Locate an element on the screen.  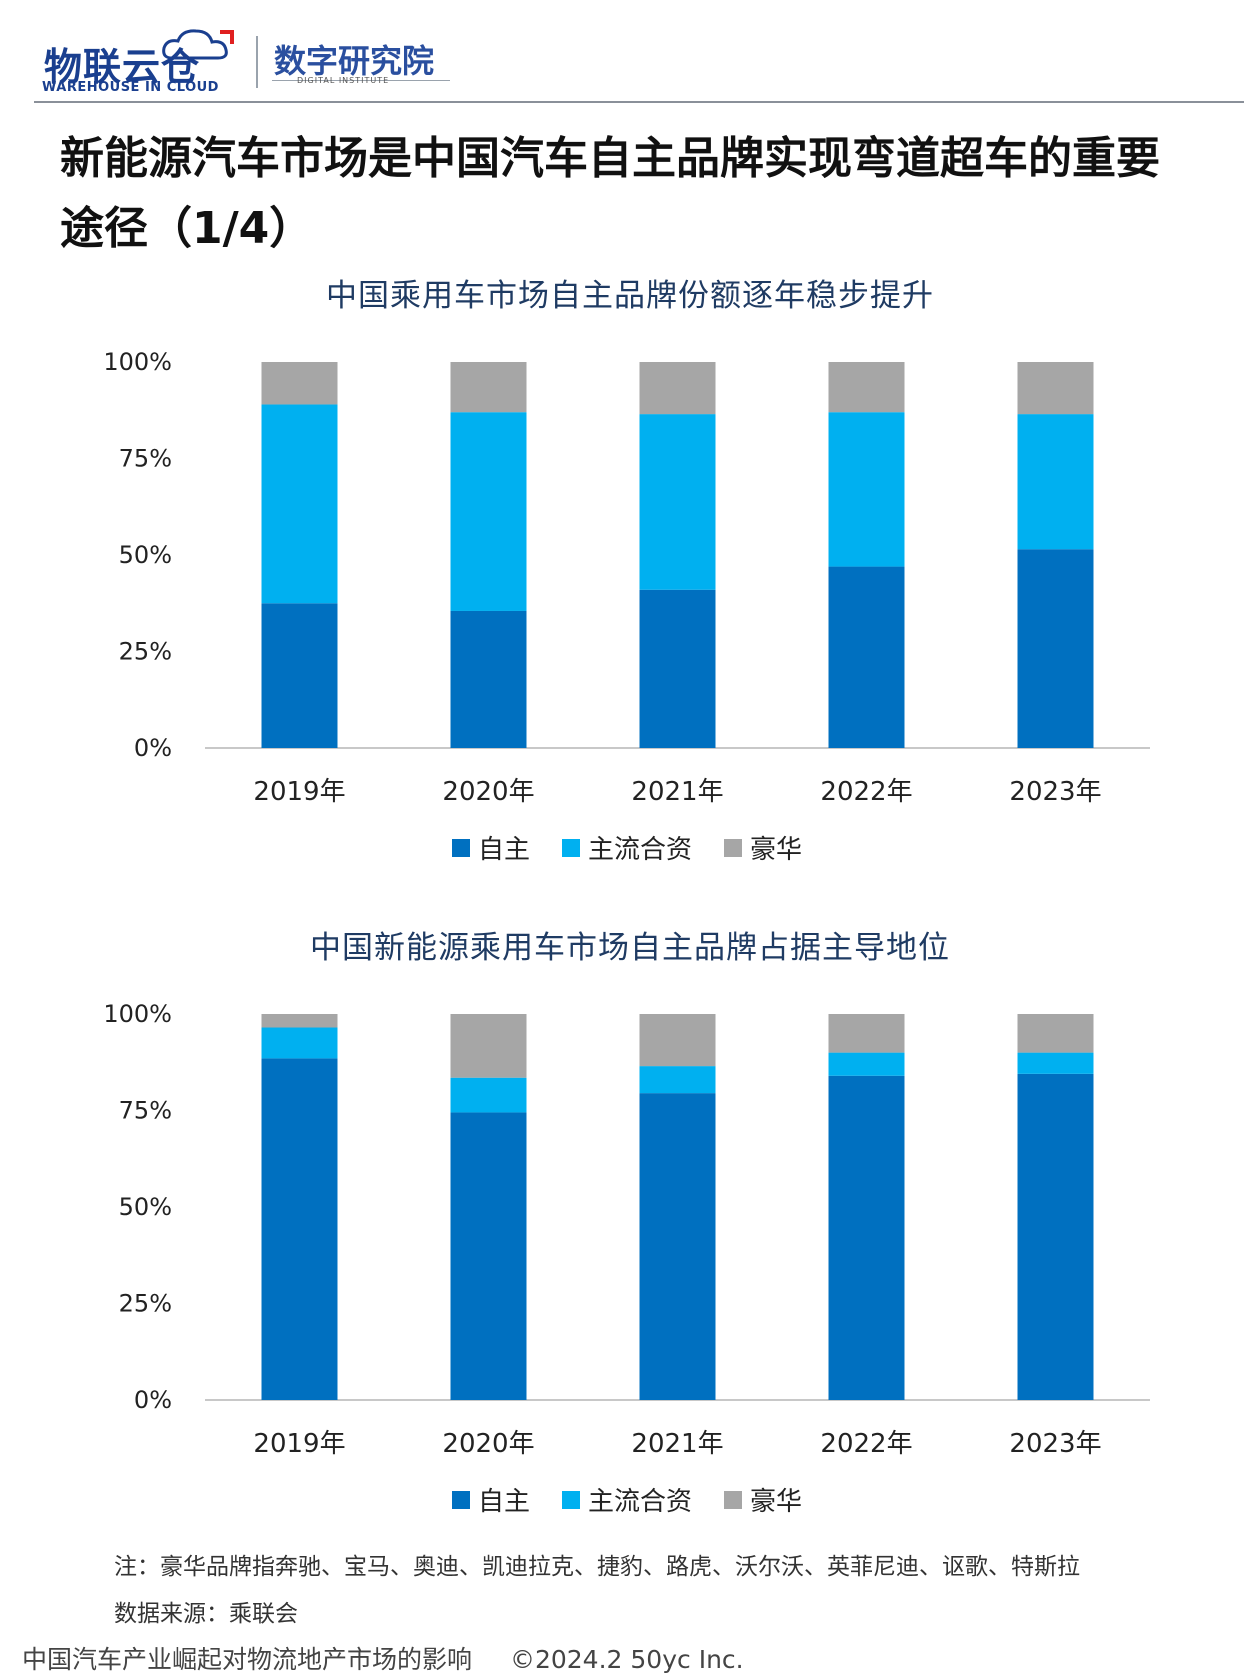
logo-wordmark: 物联云仓 is located at coordinates (122, 67).